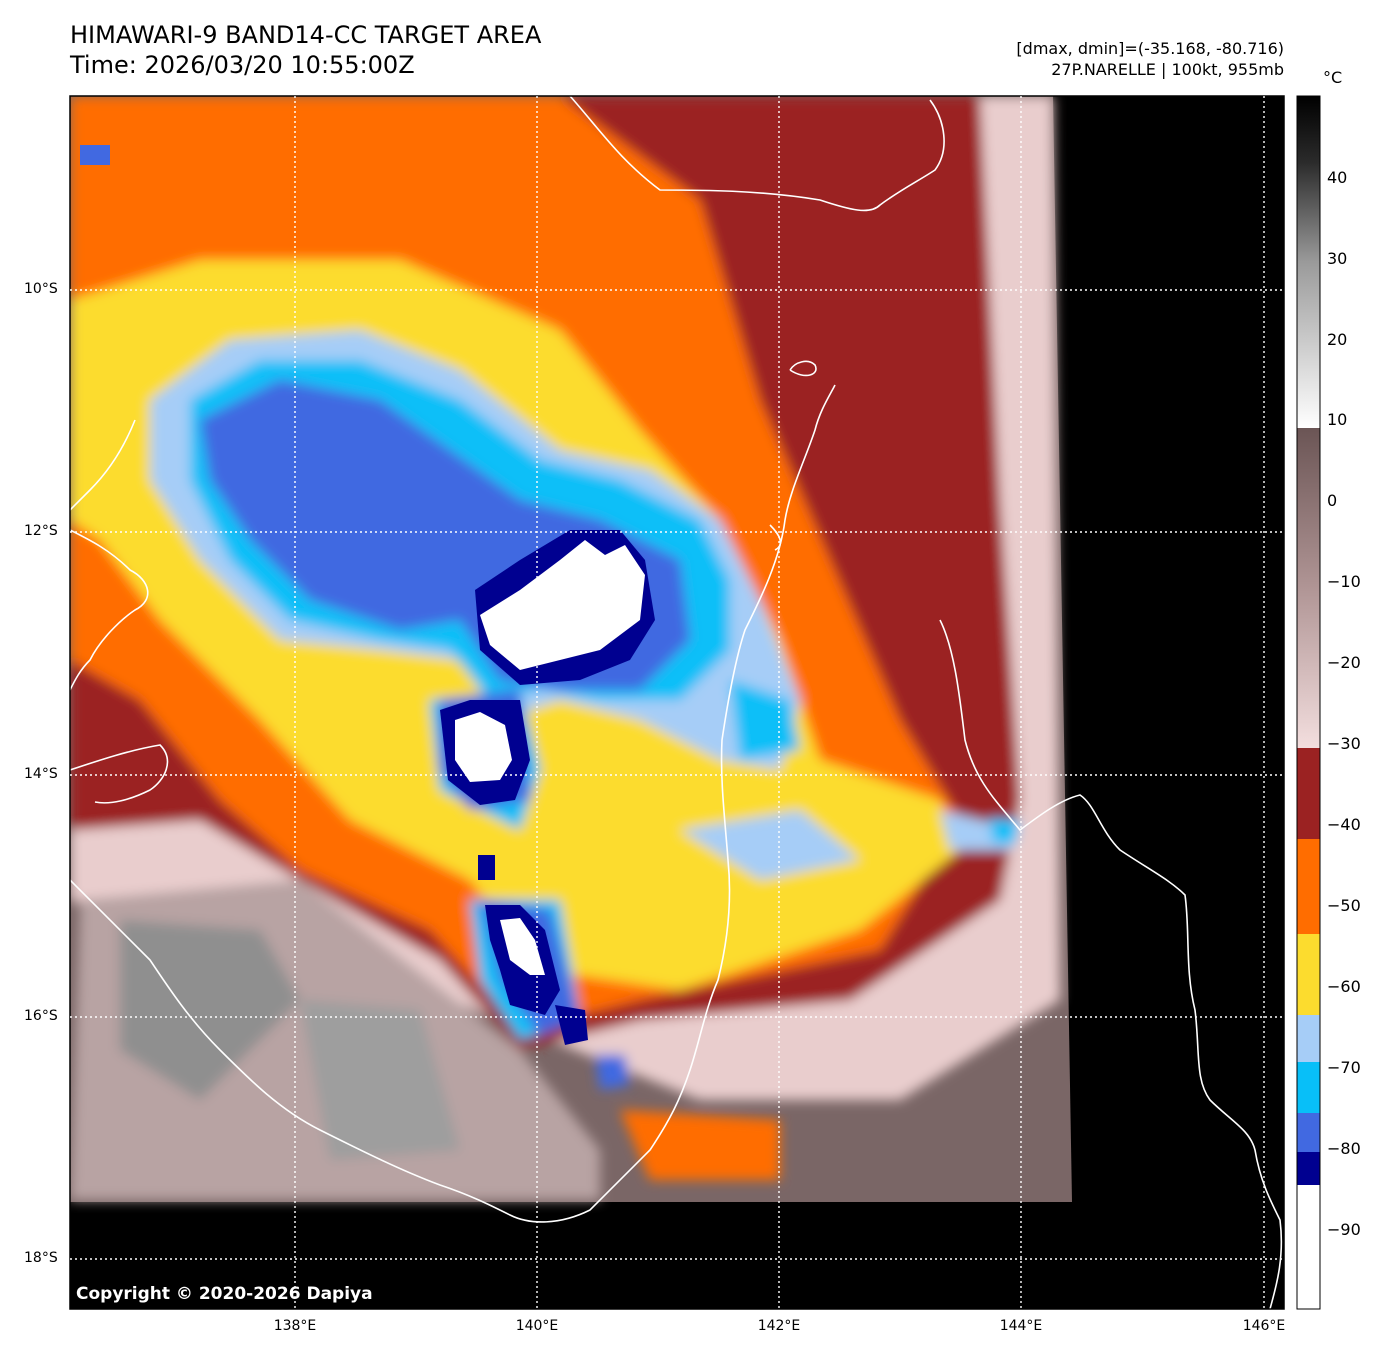 The height and width of the screenshot is (1359, 1388). I want to click on colorbar-tick: −20, so click(1344, 662).